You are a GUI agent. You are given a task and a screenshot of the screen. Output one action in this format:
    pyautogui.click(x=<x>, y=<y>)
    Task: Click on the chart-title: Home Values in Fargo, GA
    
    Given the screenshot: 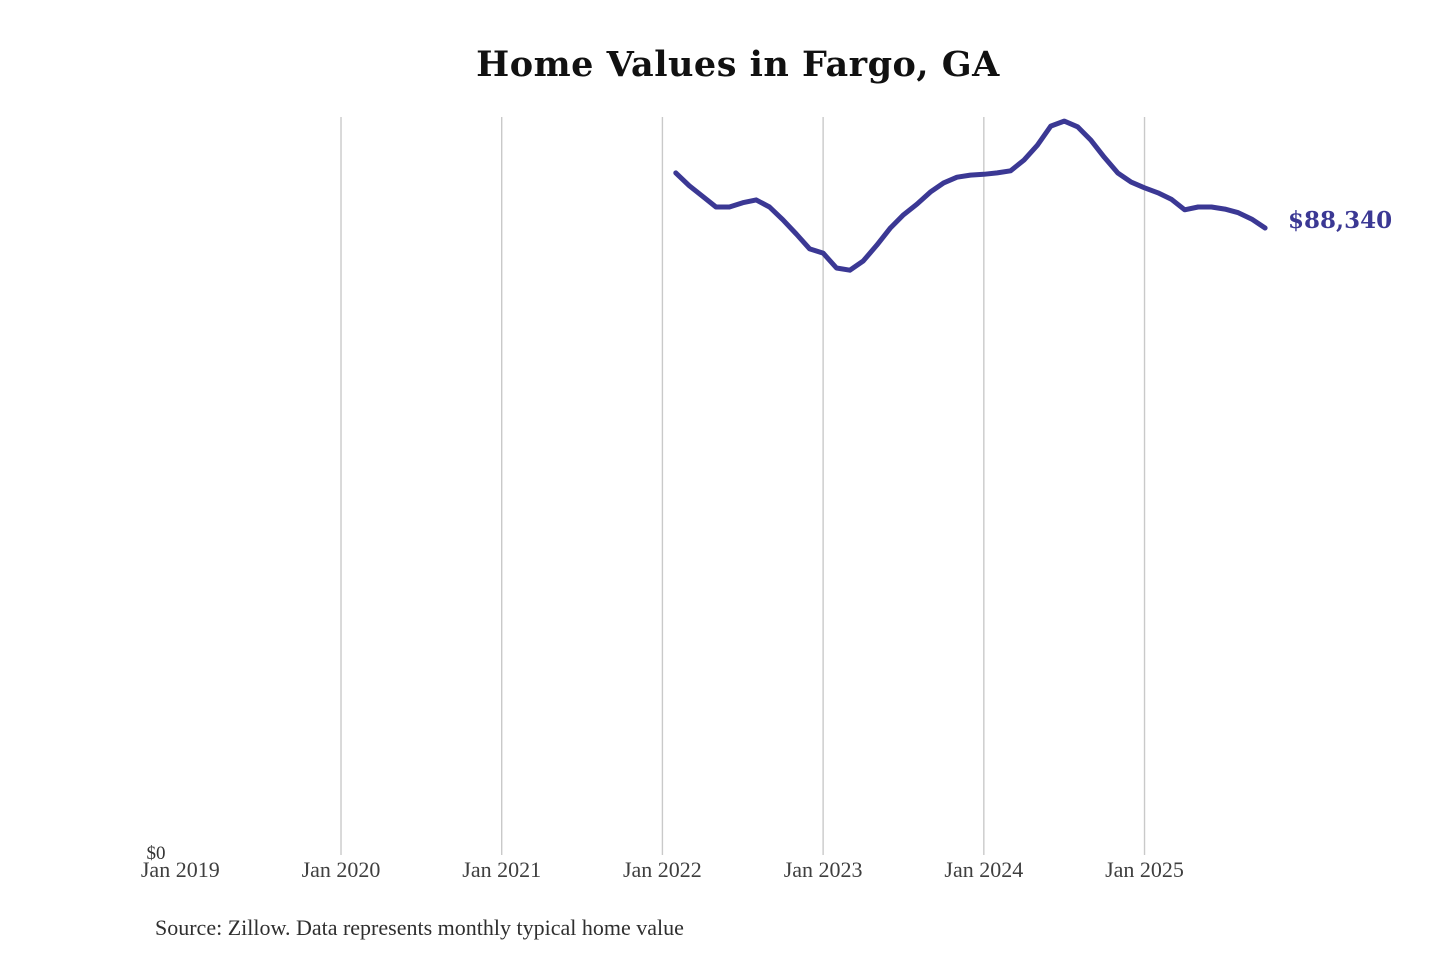 What is the action you would take?
    pyautogui.click(x=738, y=64)
    